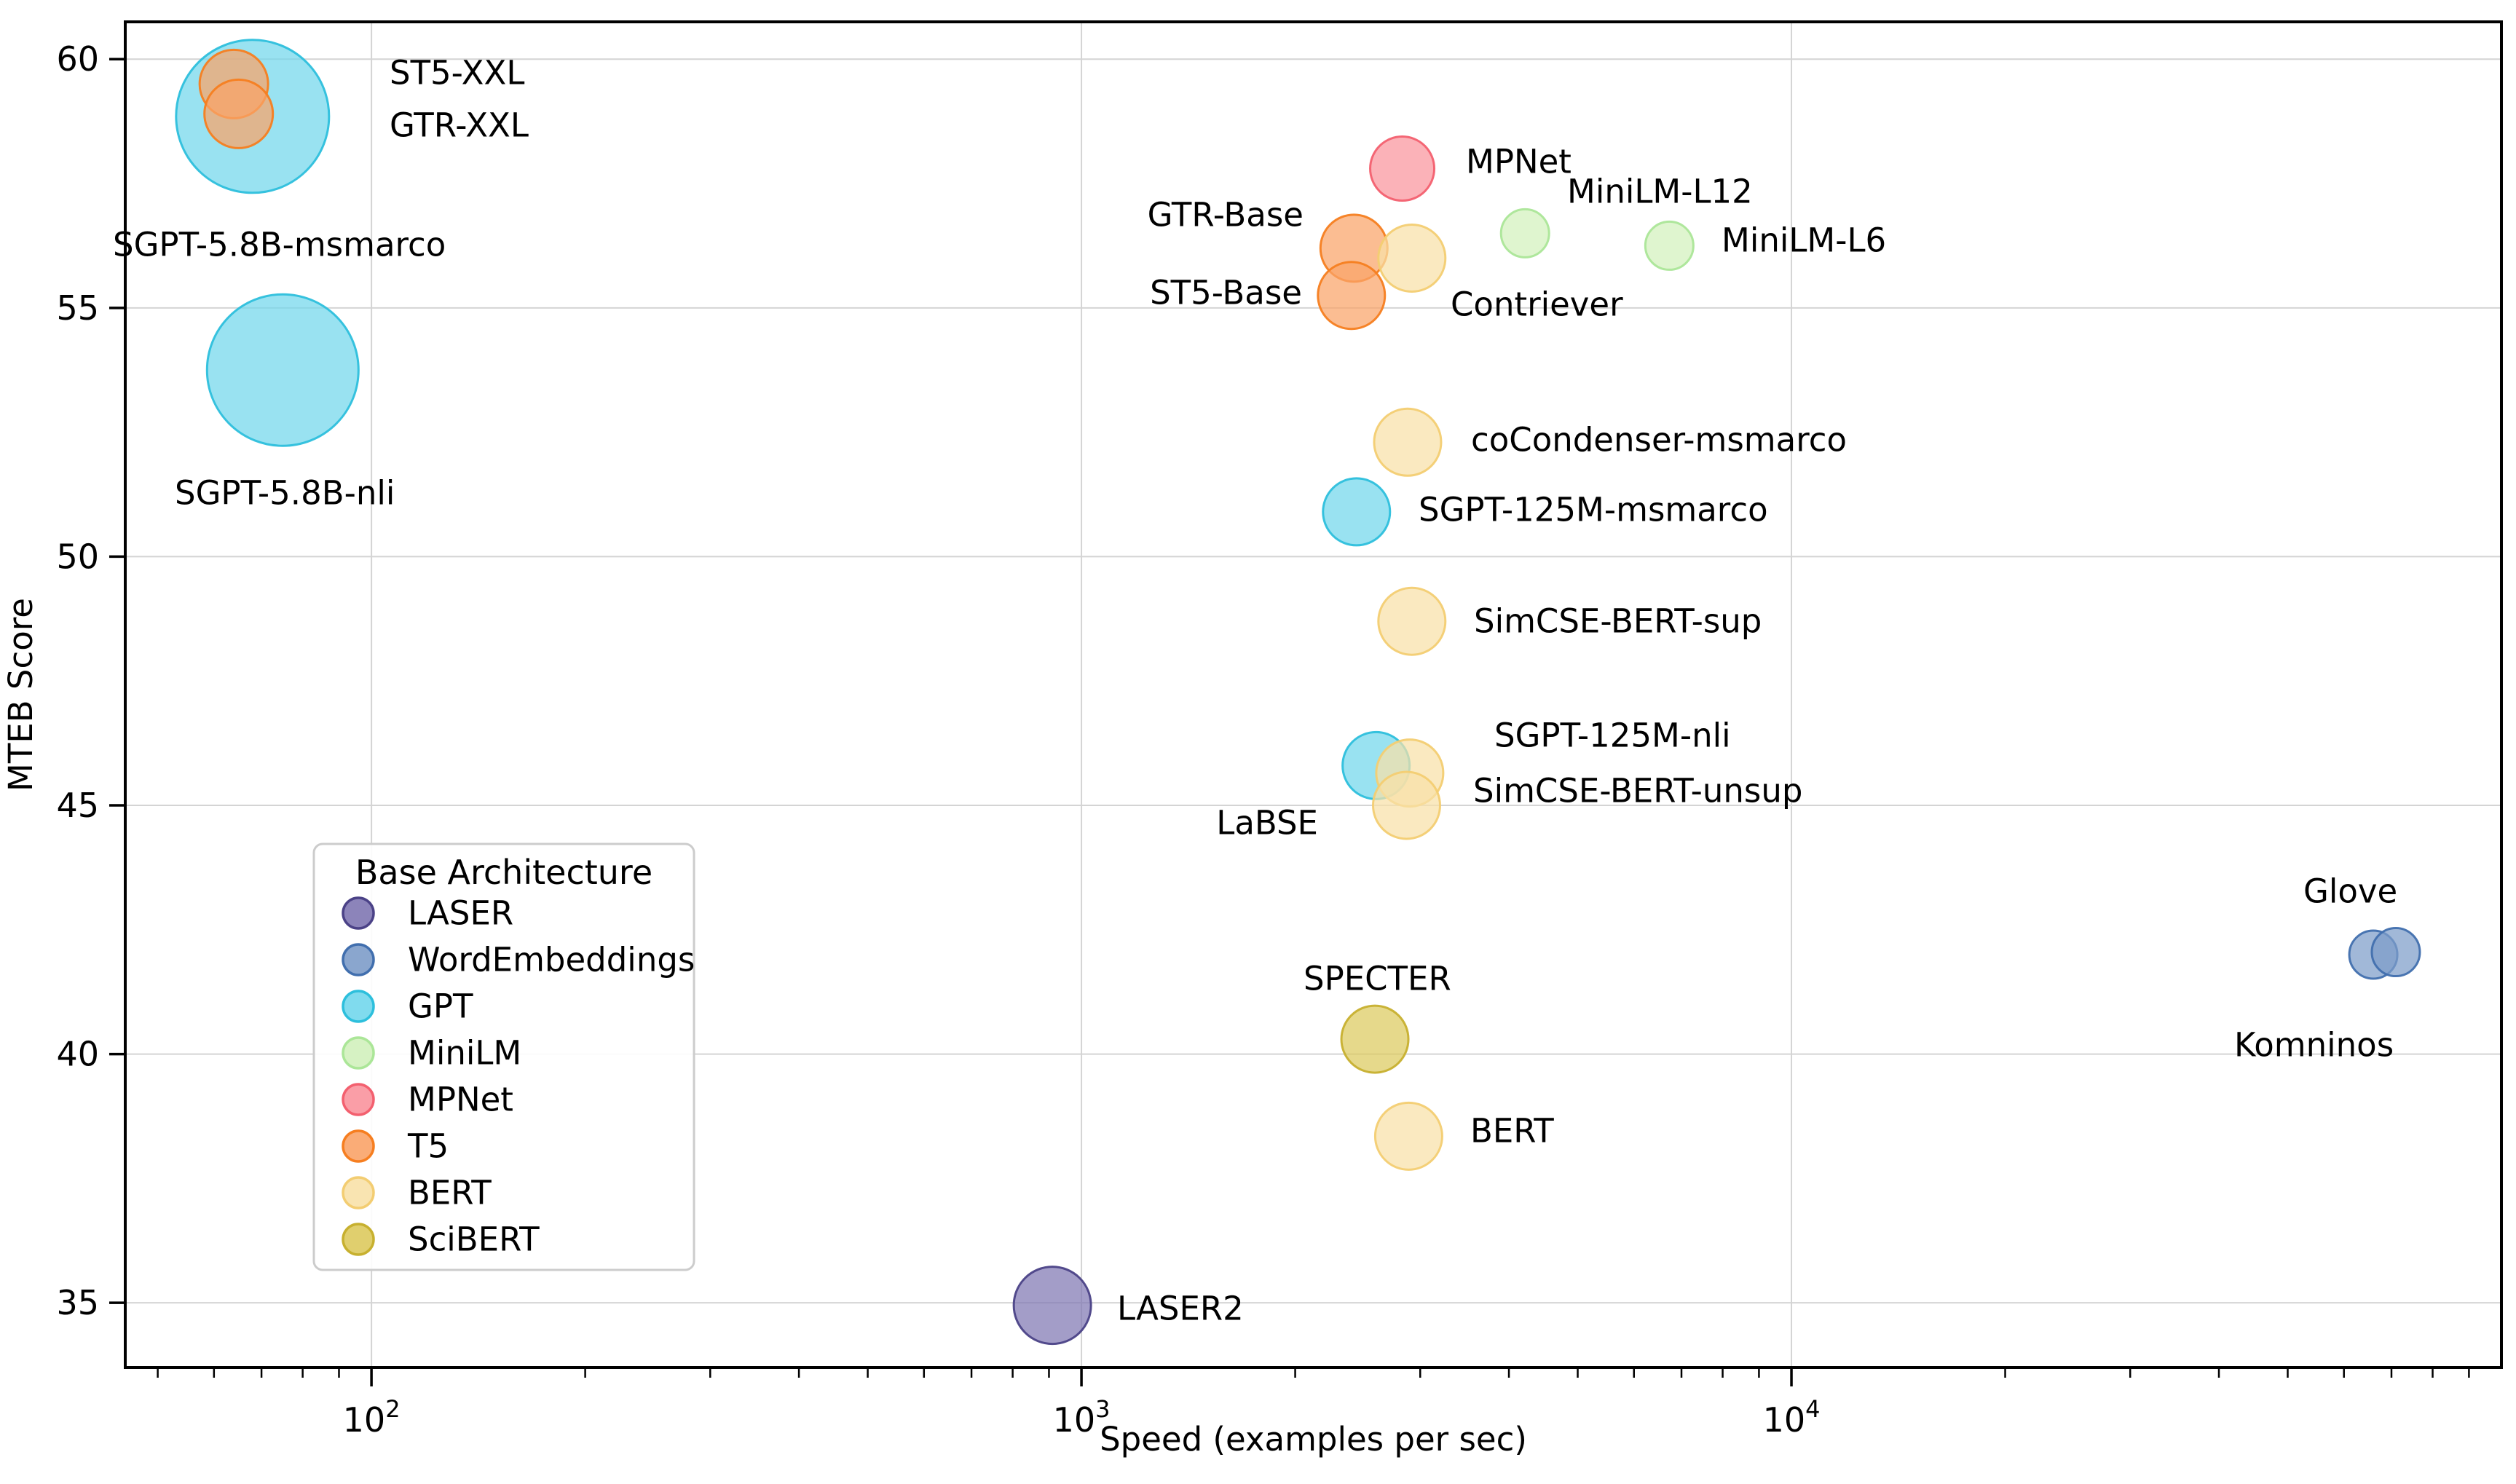 The width and height of the screenshot is (2516, 1484). I want to click on legend-marker-BERT, so click(359, 1192).